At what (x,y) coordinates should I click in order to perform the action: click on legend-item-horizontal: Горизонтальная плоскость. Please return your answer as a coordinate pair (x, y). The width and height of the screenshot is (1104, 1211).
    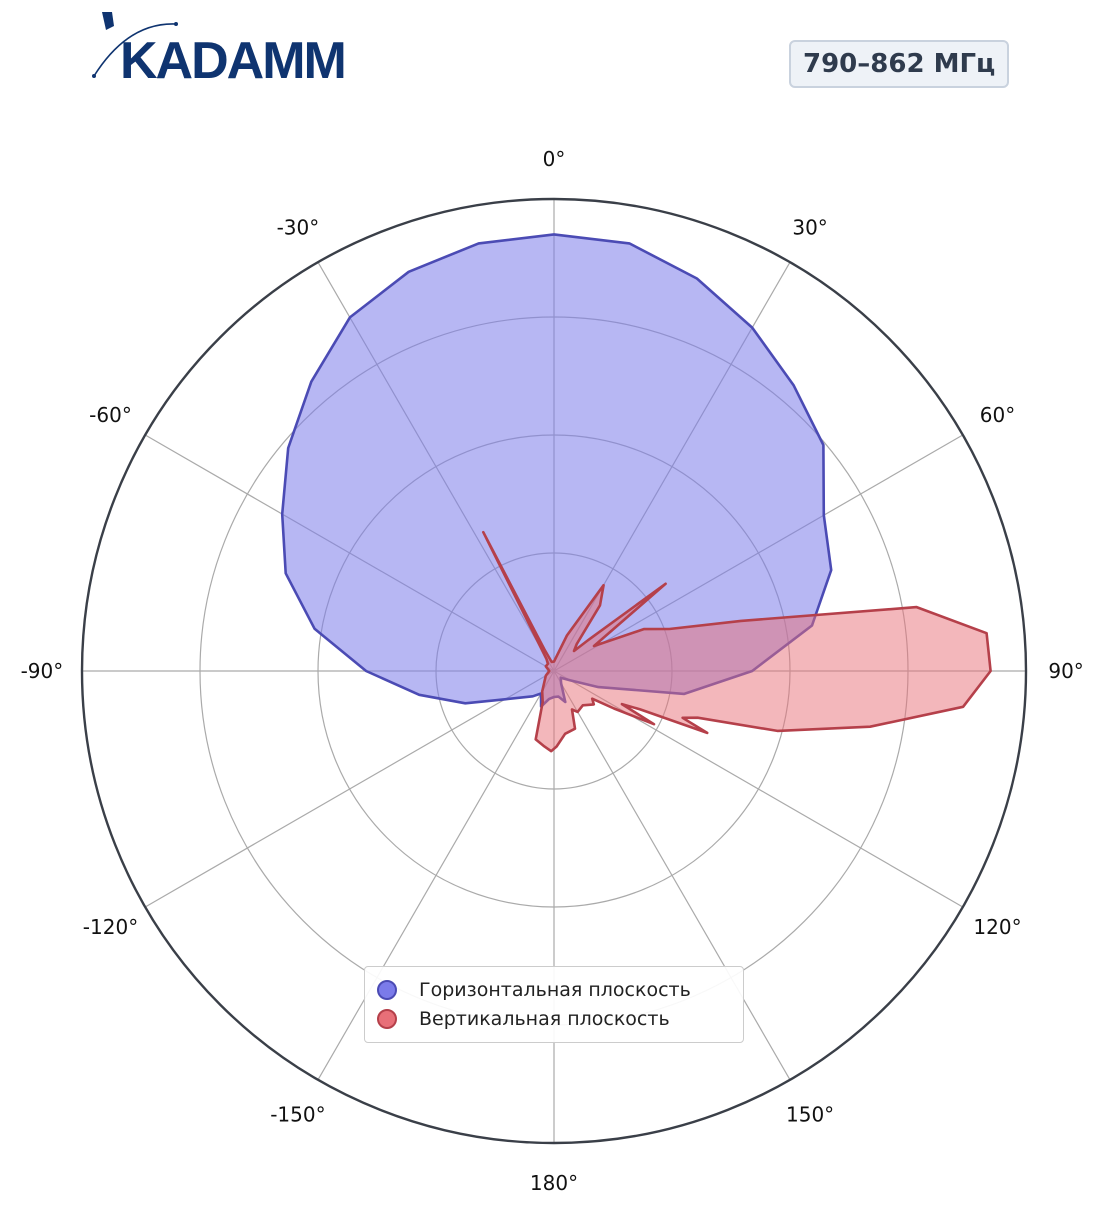
    Looking at the image, I should click on (554, 989).